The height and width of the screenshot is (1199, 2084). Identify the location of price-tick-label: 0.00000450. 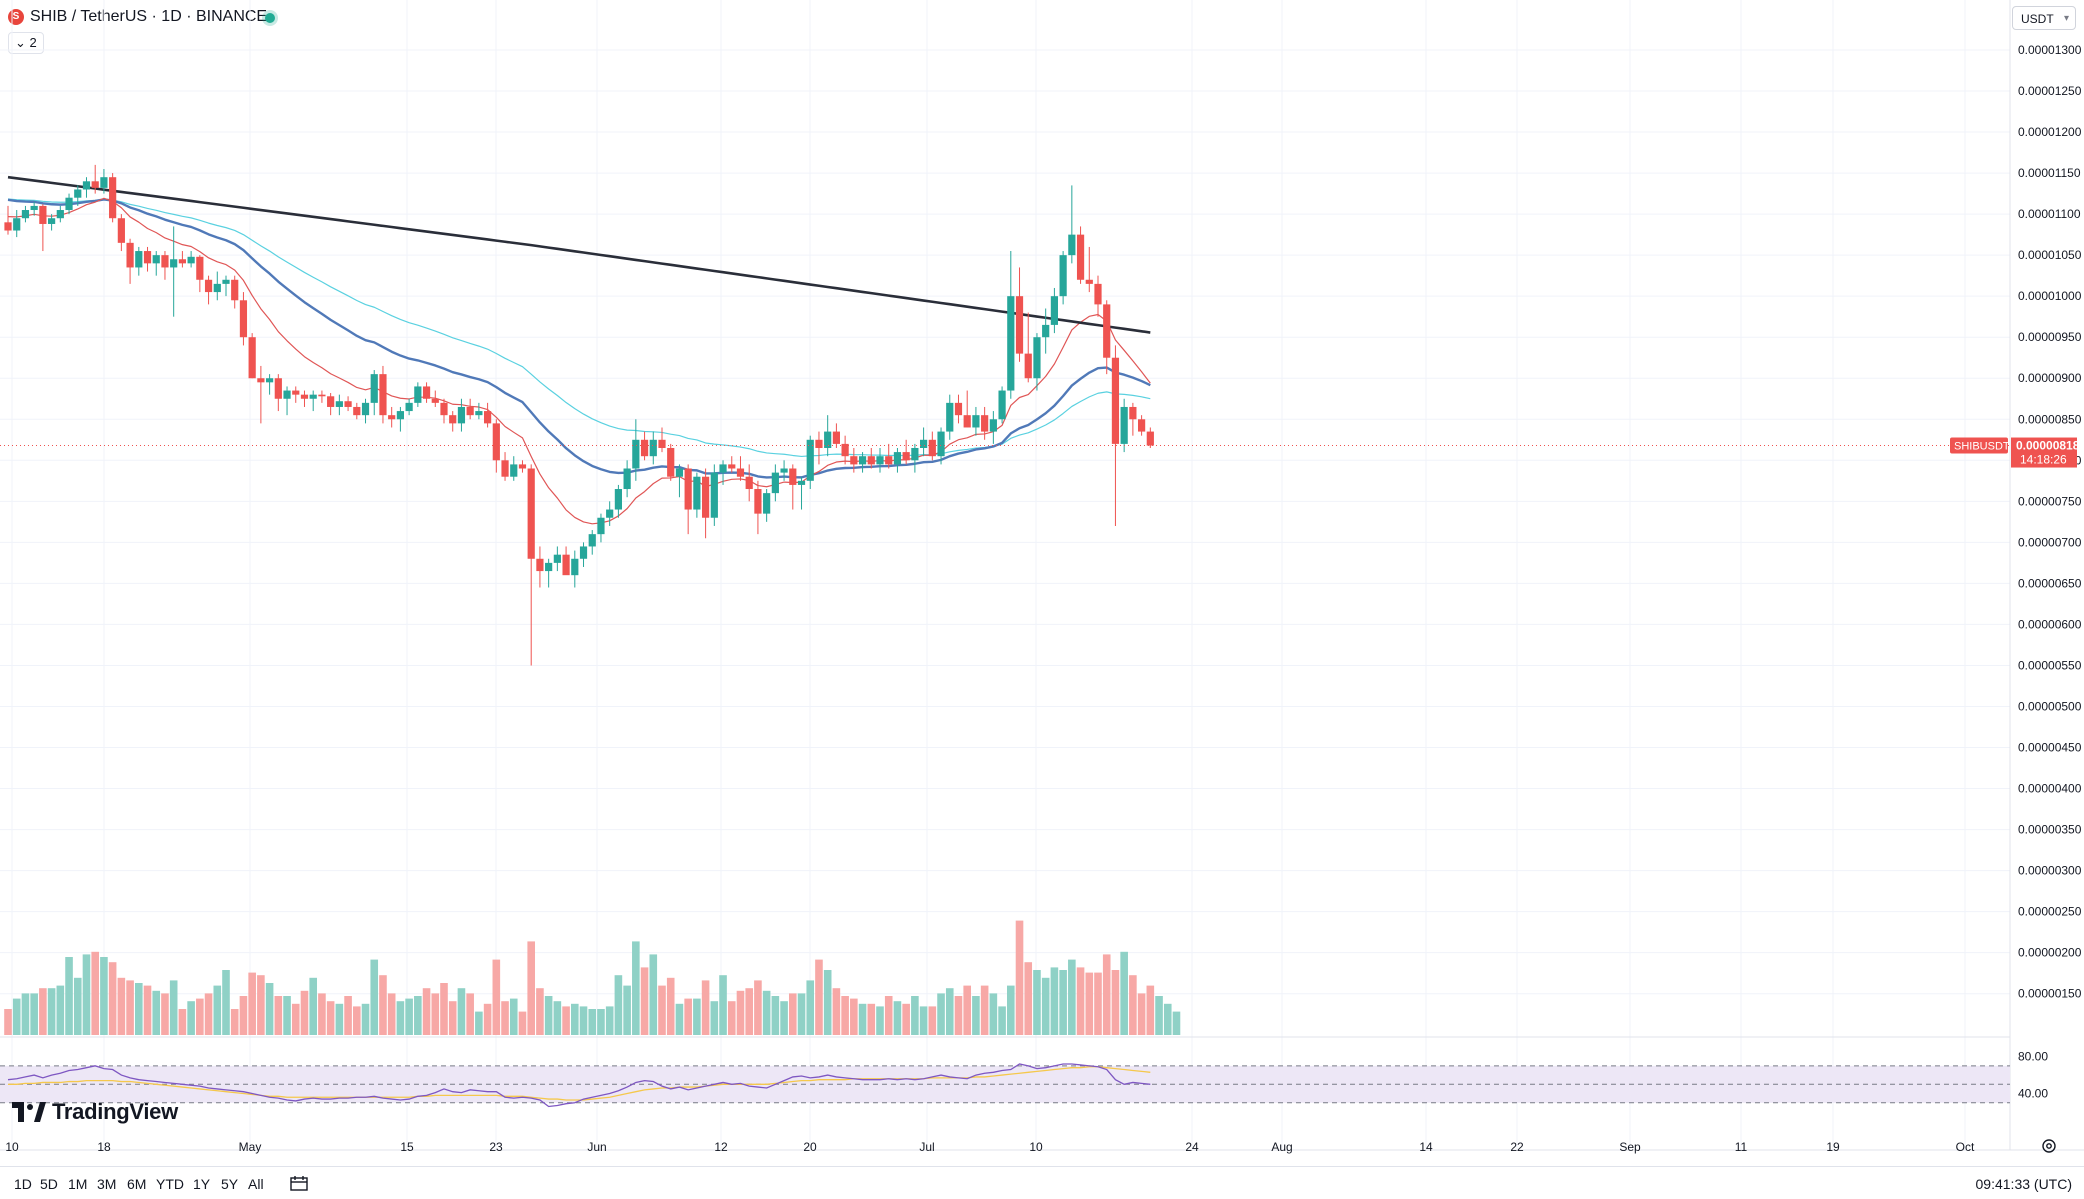
(2050, 748).